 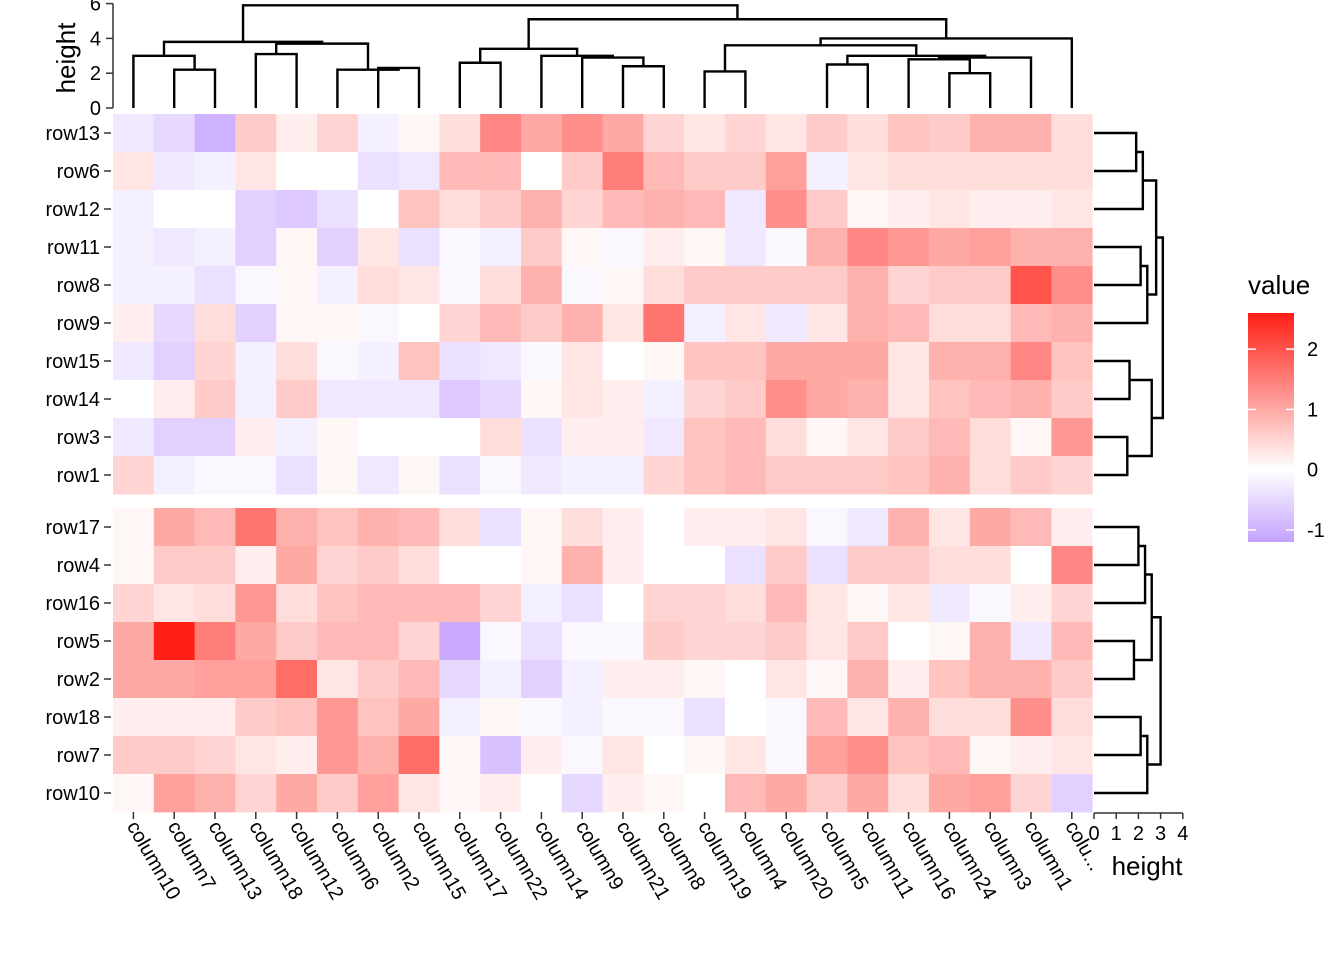 I want to click on top-axis-tick-label: 2, so click(x=95, y=74).